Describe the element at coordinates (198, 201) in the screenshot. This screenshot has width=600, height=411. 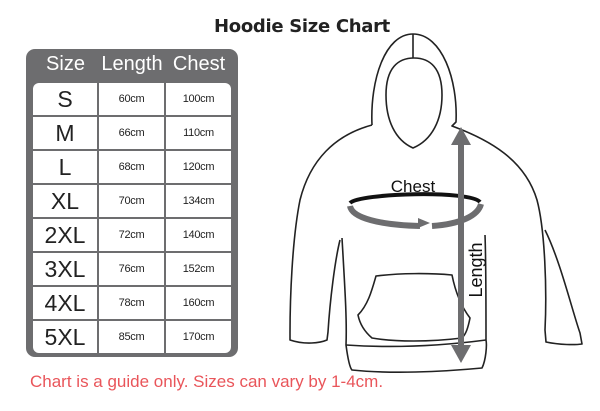
I see `chest-cell: 134cm` at that location.